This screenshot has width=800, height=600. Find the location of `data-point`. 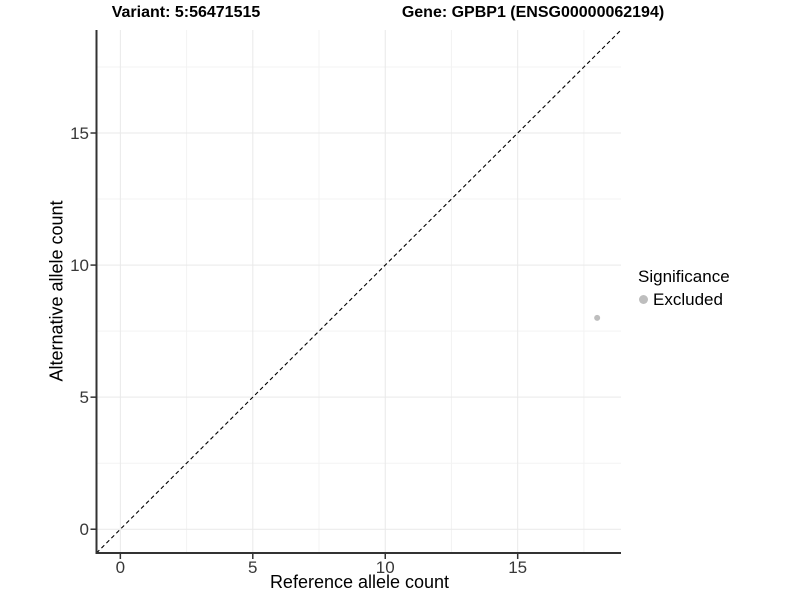

data-point is located at coordinates (597, 317).